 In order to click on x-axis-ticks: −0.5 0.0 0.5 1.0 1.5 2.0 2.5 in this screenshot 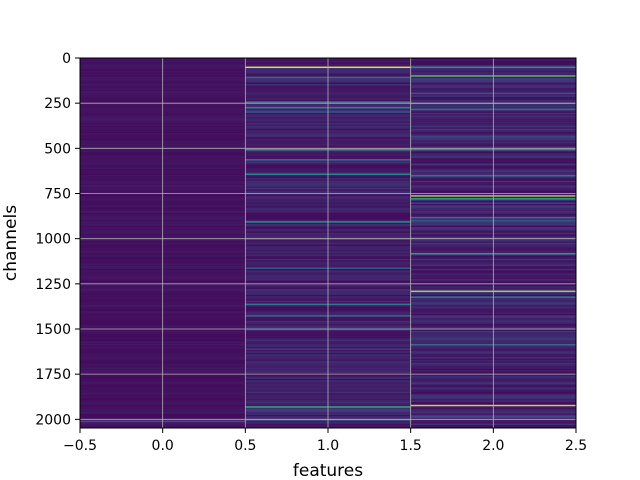, I will do `click(325, 441)`.